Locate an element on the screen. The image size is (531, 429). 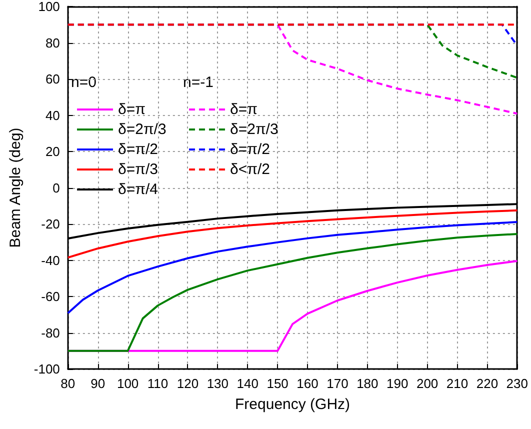
x-tick-label: 190 is located at coordinates (397, 383).